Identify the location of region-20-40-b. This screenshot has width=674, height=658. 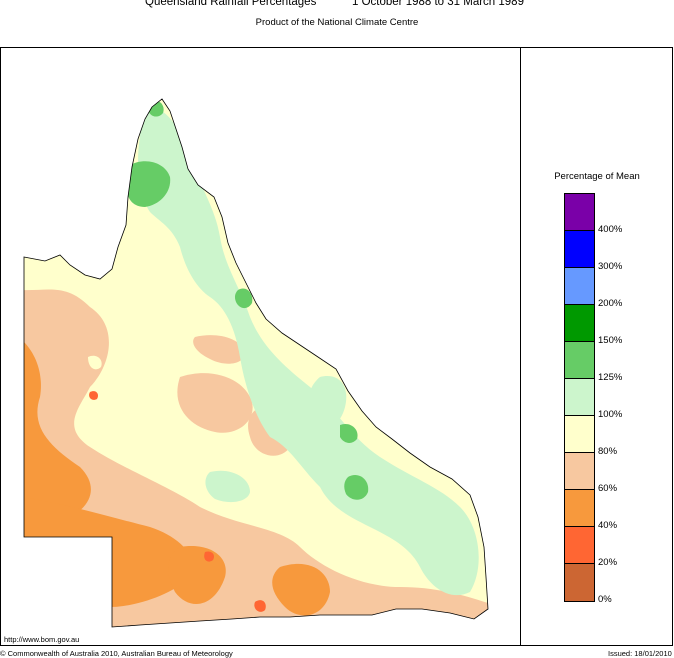
(94, 395).